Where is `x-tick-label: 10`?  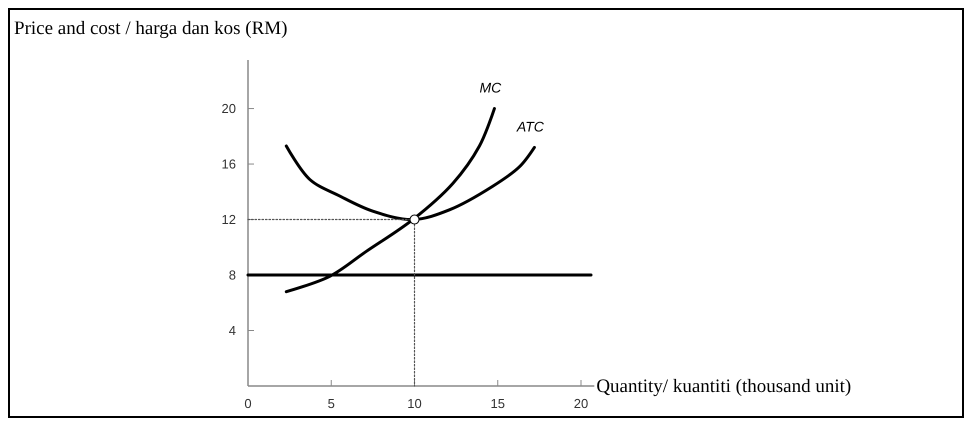
x-tick-label: 10 is located at coordinates (414, 403).